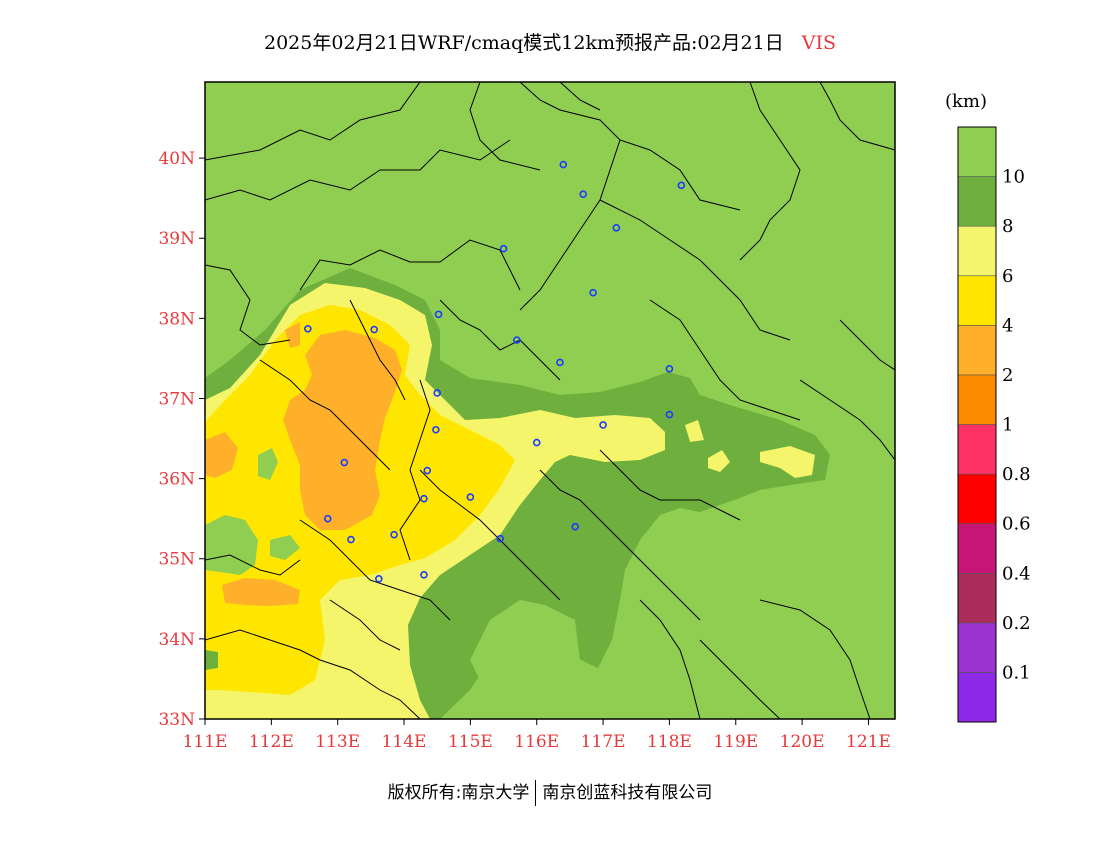 This screenshot has width=1100, height=850. What do you see at coordinates (1016, 474) in the screenshot?
I see `colorbar-label: 0.8` at bounding box center [1016, 474].